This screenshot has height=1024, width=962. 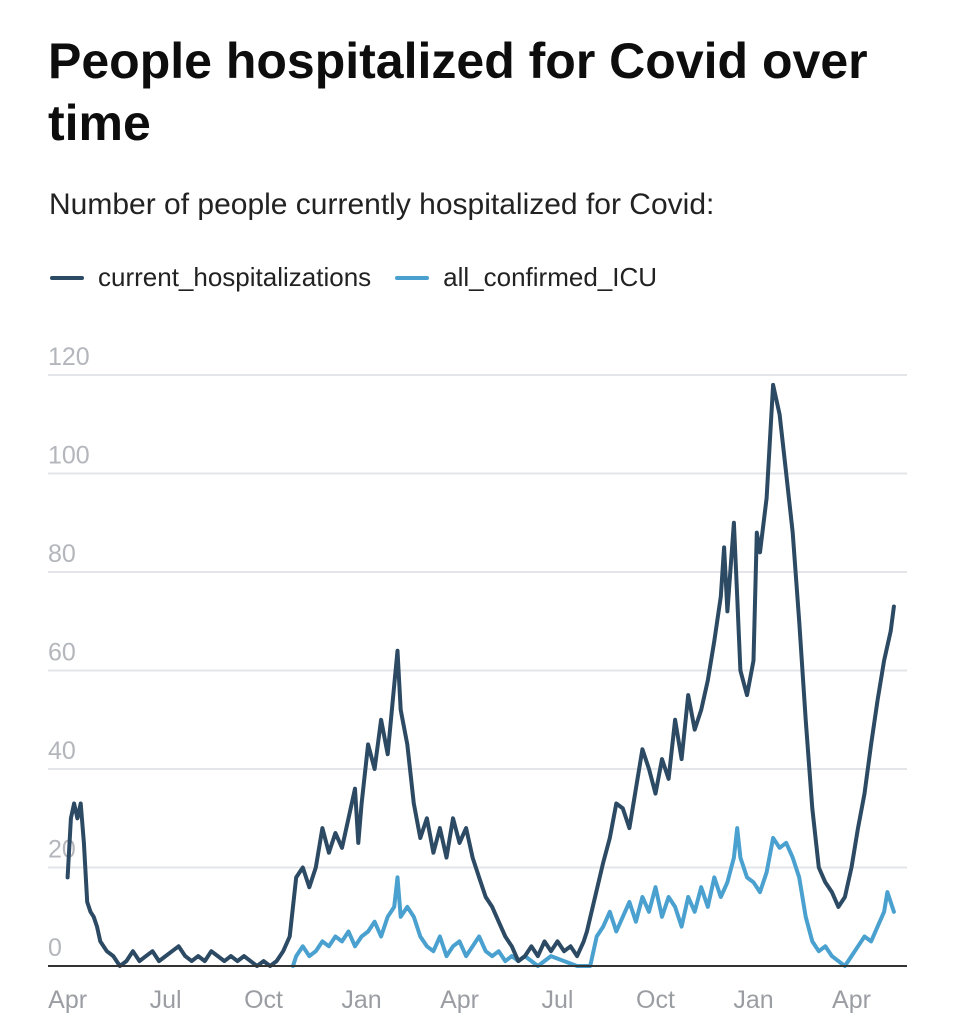 I want to click on chart-title: People hospitalized for Covid over time, so click(x=458, y=92).